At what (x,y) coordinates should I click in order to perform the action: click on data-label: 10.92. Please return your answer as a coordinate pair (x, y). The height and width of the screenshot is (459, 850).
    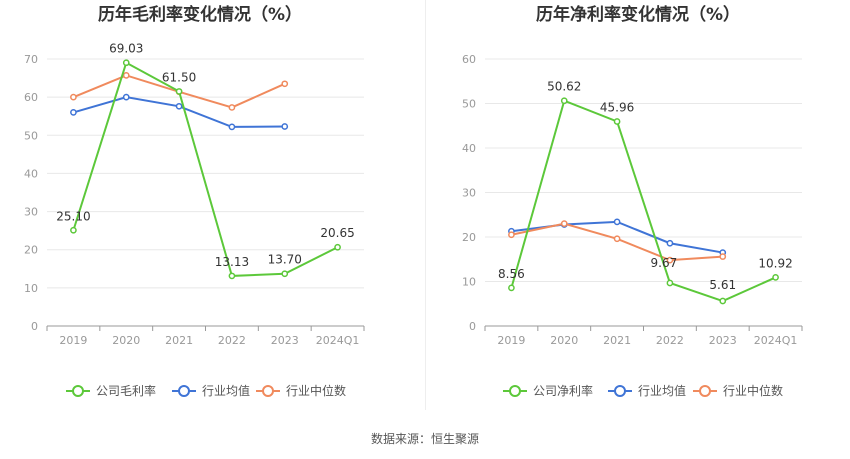
    Looking at the image, I should click on (775, 263).